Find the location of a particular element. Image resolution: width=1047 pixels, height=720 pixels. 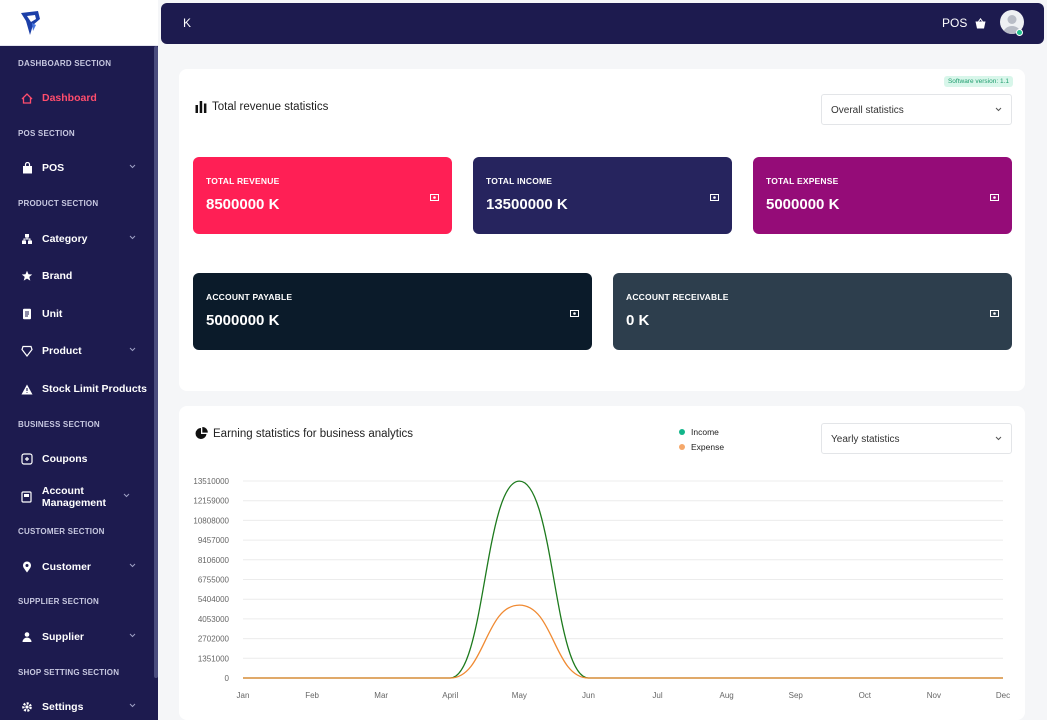

sidebar-item-category: Category is located at coordinates (75, 239).